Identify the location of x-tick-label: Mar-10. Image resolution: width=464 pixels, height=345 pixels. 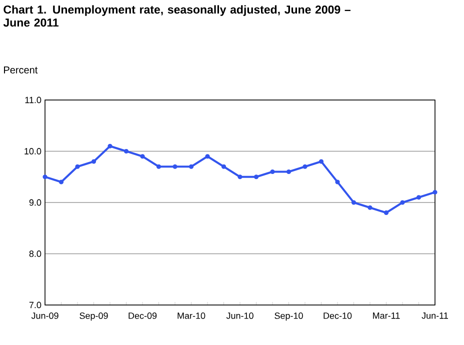
(192, 315).